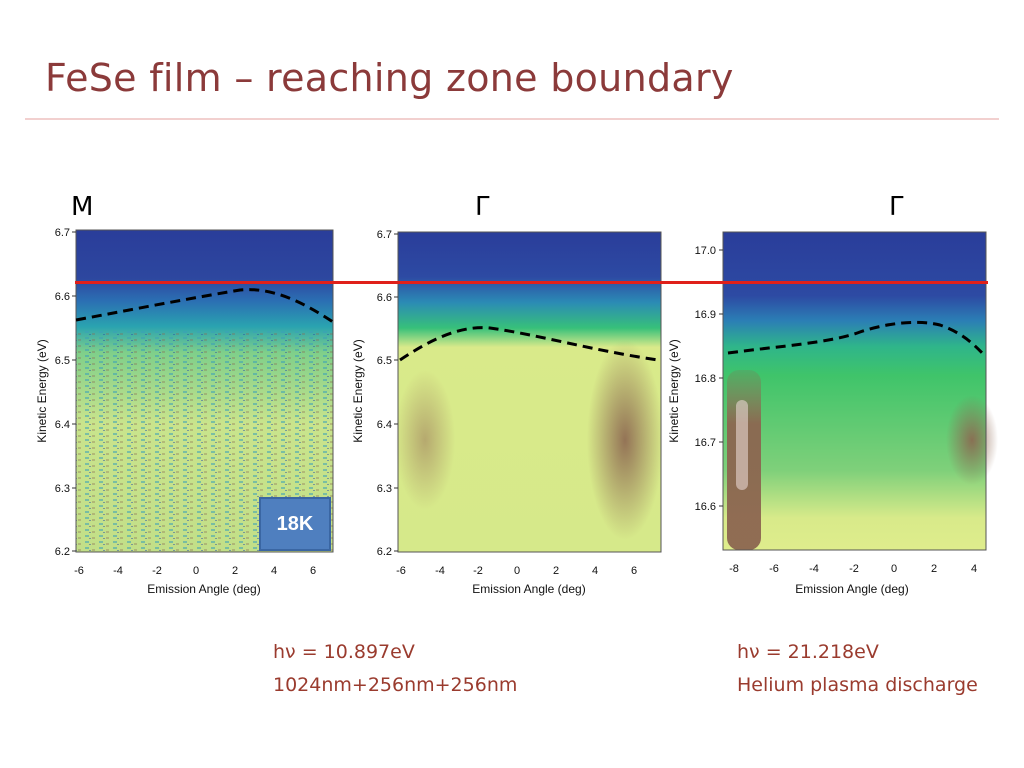 This screenshot has width=1024, height=768. I want to click on x-tick: -8, so click(734, 569).